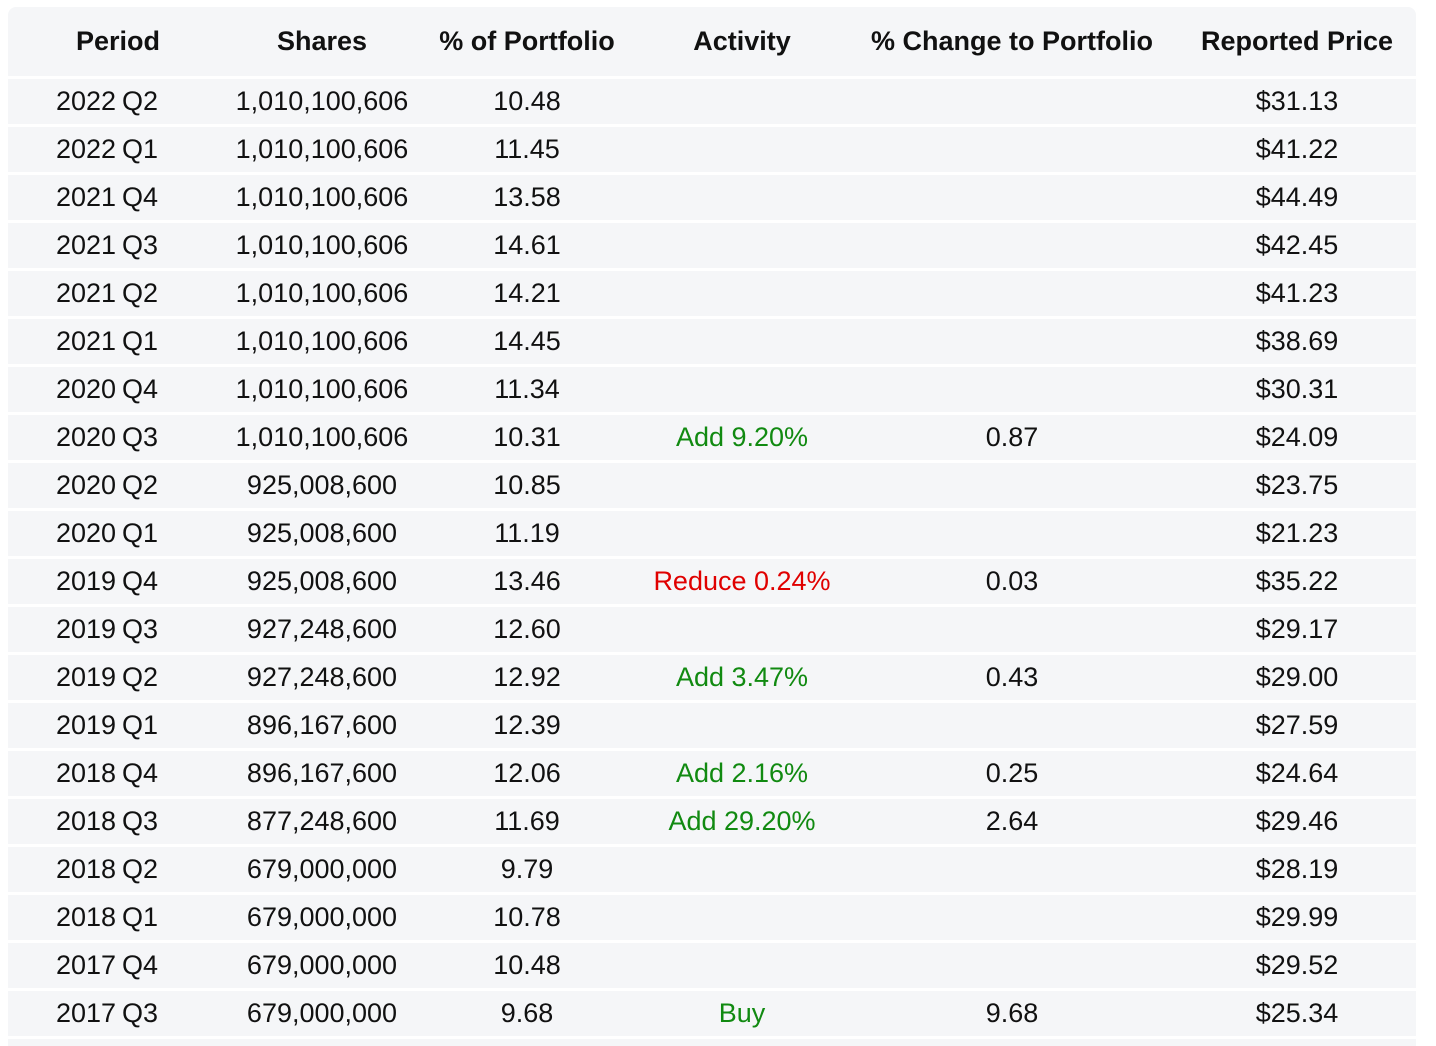 This screenshot has height=1046, width=1436. Describe the element at coordinates (1297, 582) in the screenshot. I see `price-cell: $35.22` at that location.